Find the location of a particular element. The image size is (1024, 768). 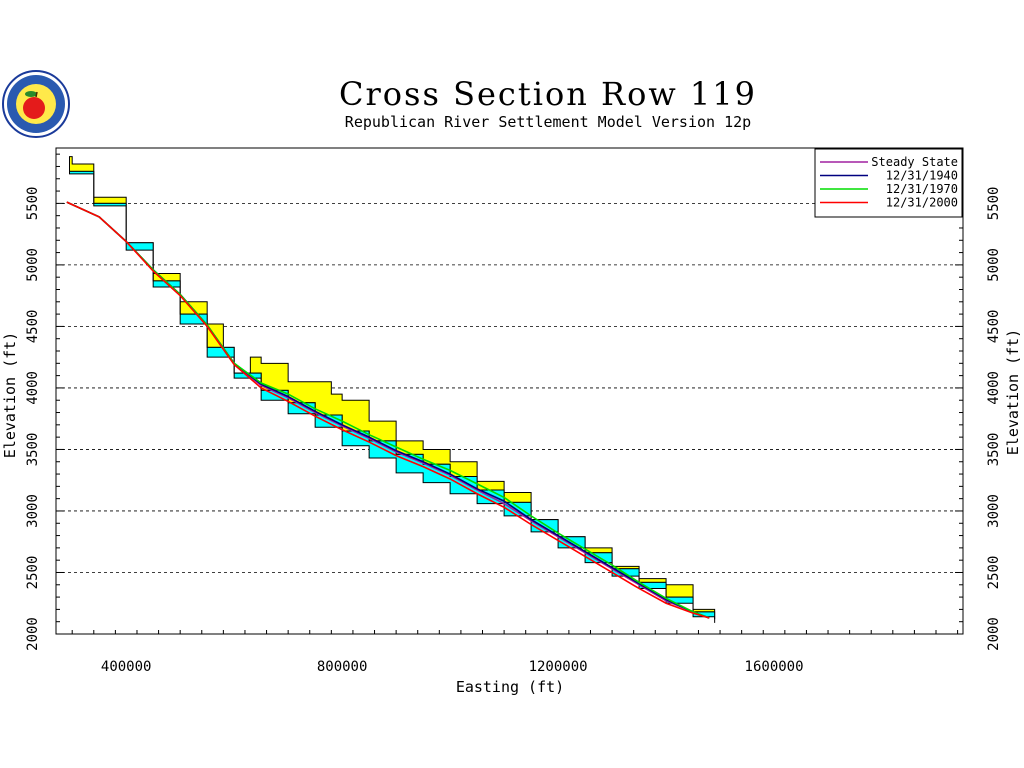

x-tick-label: 400000 is located at coordinates (126, 667).